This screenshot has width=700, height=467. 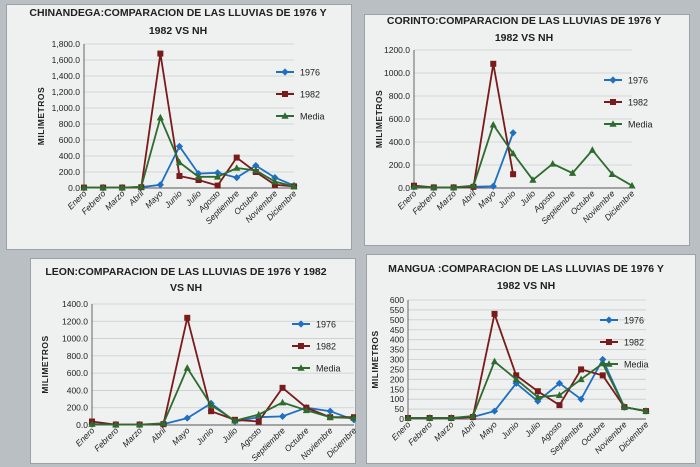 What do you see at coordinates (66, 76) in the screenshot?
I see `y-tick-label: 1,400.0` at bounding box center [66, 76].